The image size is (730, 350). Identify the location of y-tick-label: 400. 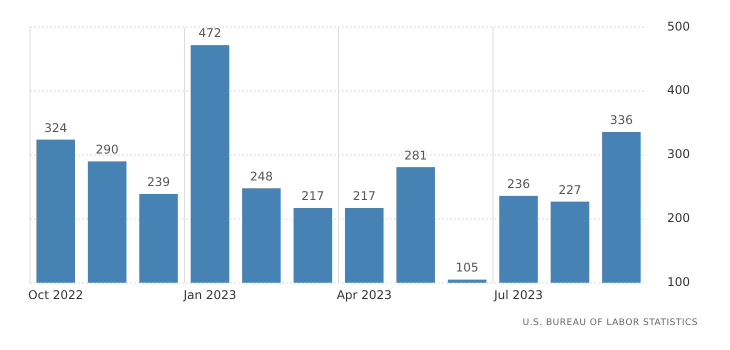
(678, 90).